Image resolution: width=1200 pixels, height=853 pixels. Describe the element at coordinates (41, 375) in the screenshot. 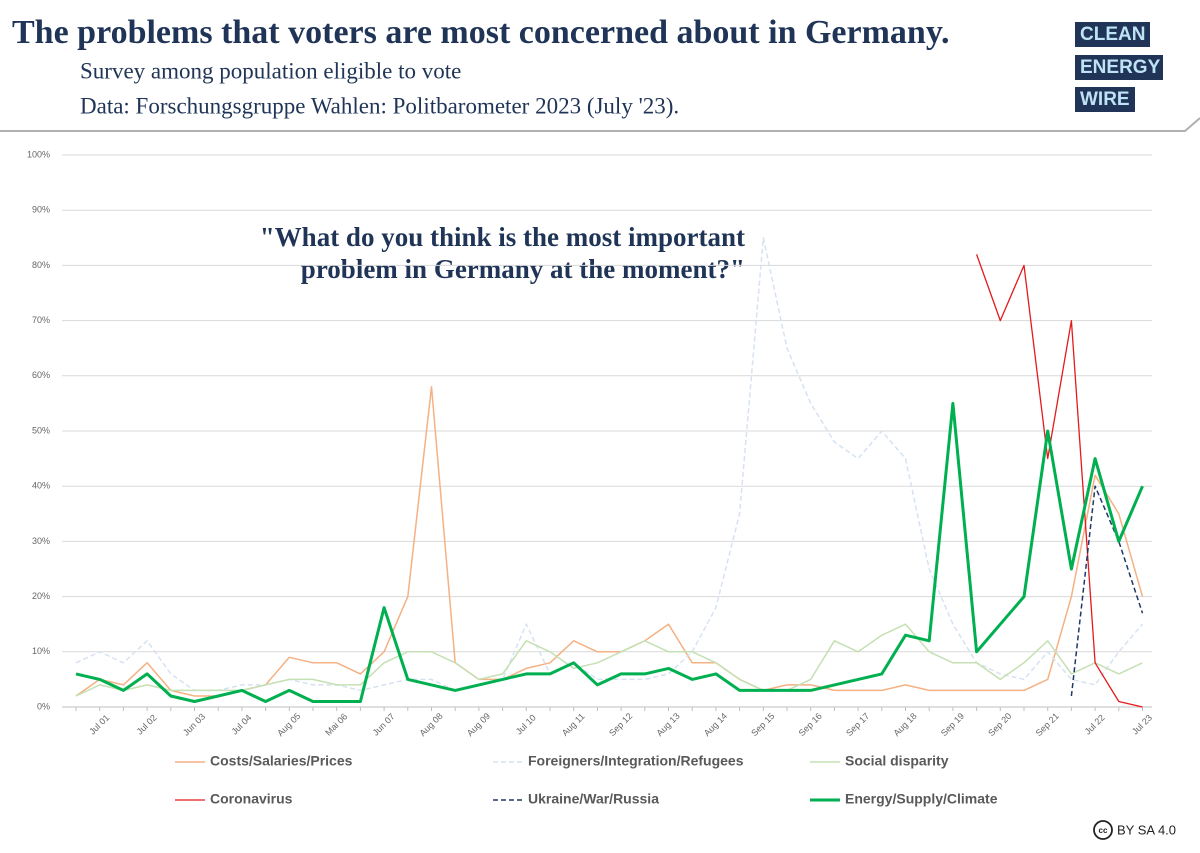

I see `y-tick-label: 60%` at that location.